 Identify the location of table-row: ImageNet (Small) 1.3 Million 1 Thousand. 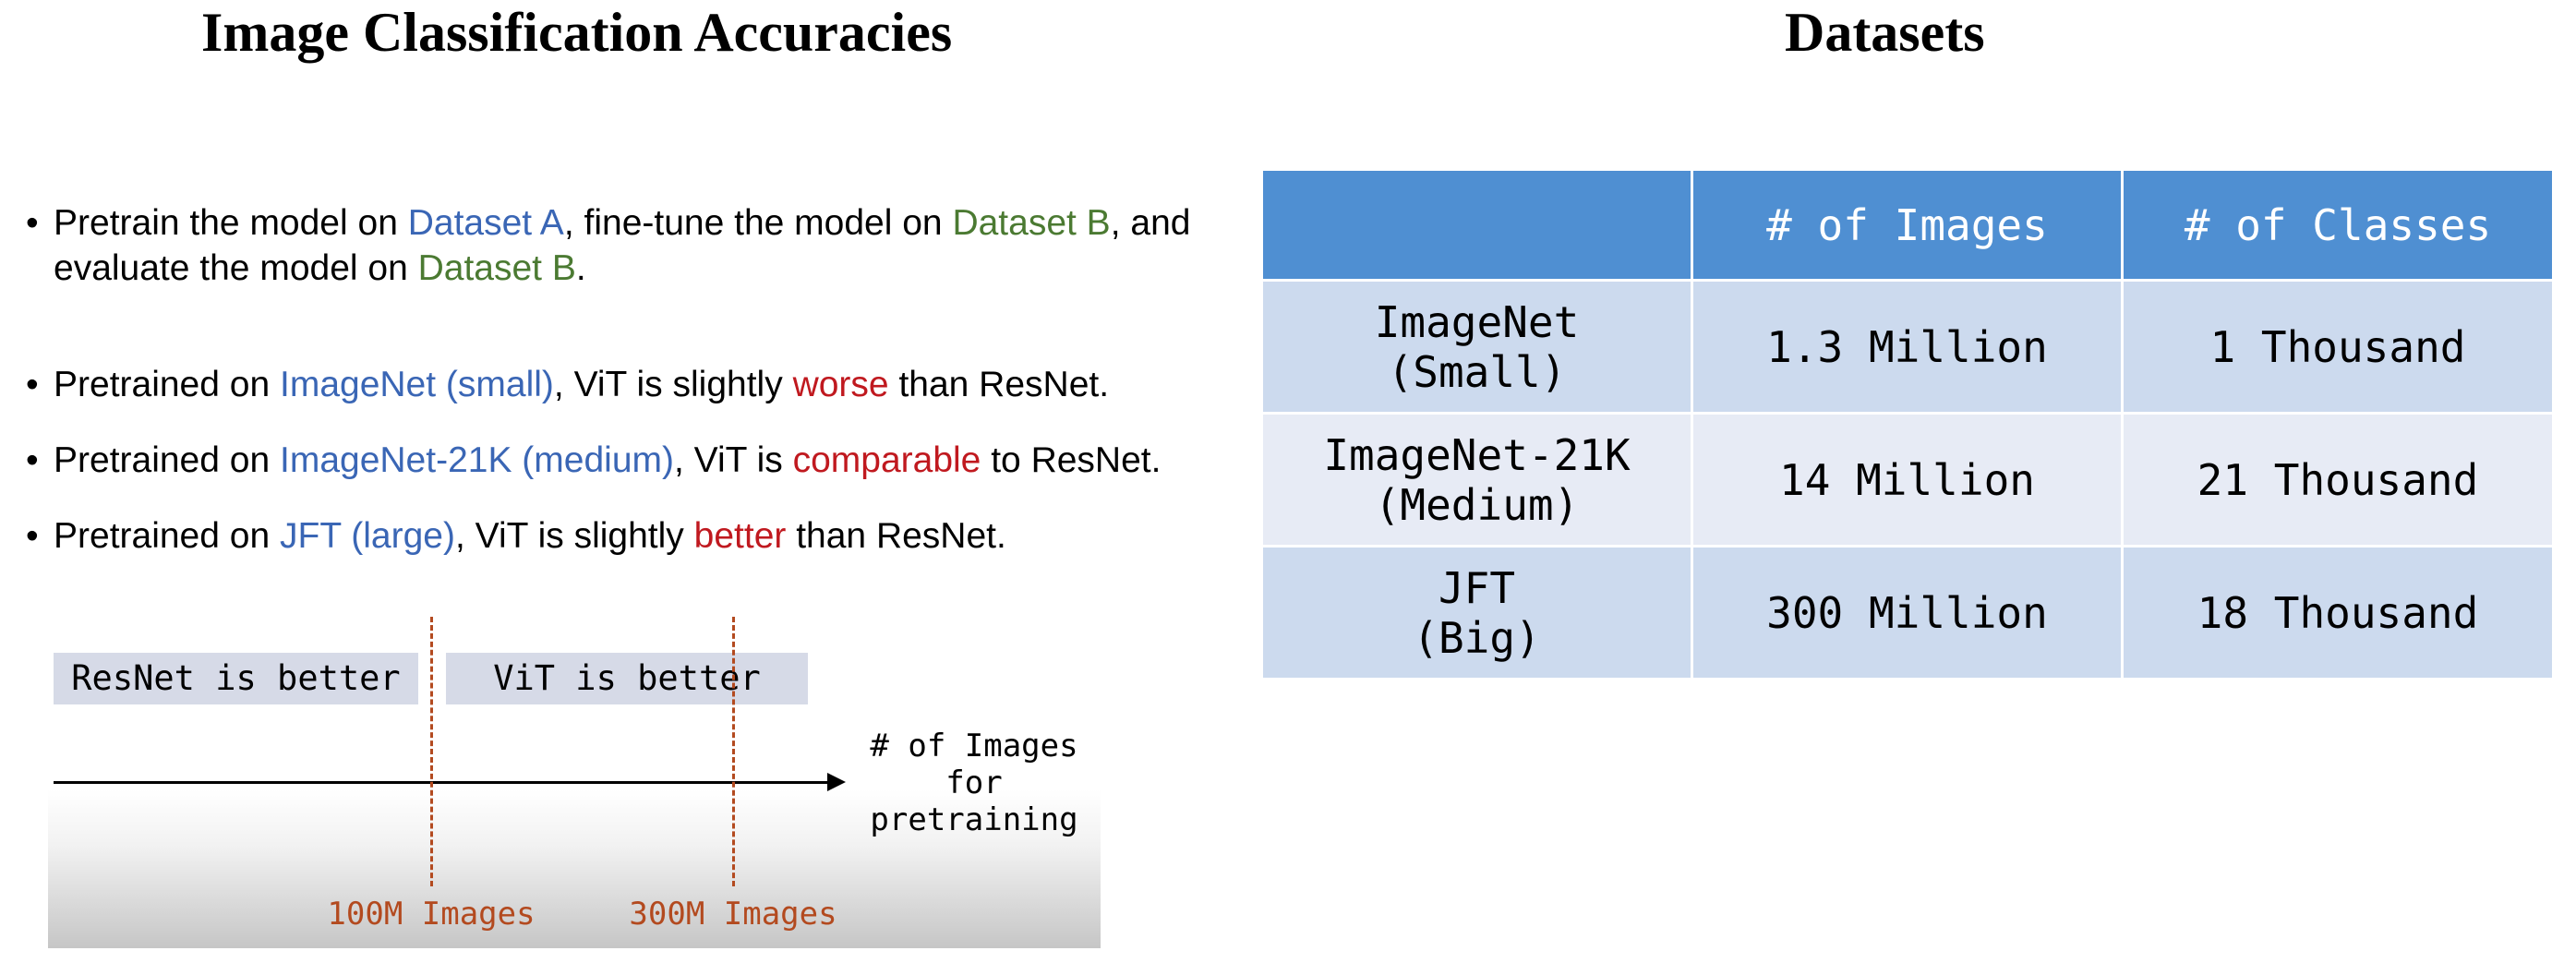
(1907, 347).